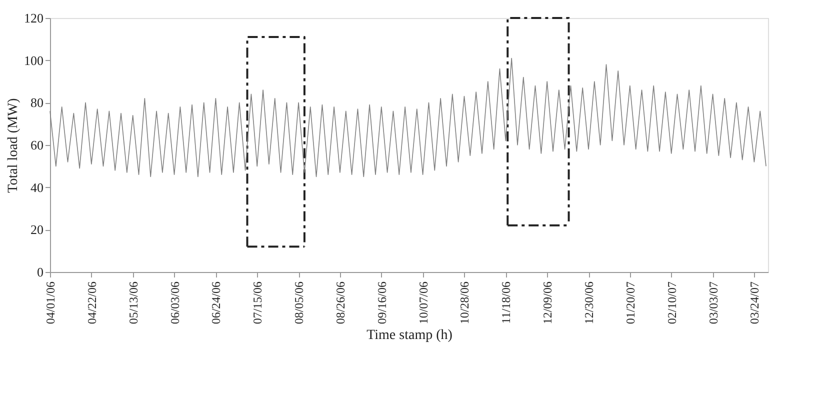 The width and height of the screenshot is (818, 401). Describe the element at coordinates (465, 303) in the screenshot. I see `x-tick-label: 10/28/06` at that location.